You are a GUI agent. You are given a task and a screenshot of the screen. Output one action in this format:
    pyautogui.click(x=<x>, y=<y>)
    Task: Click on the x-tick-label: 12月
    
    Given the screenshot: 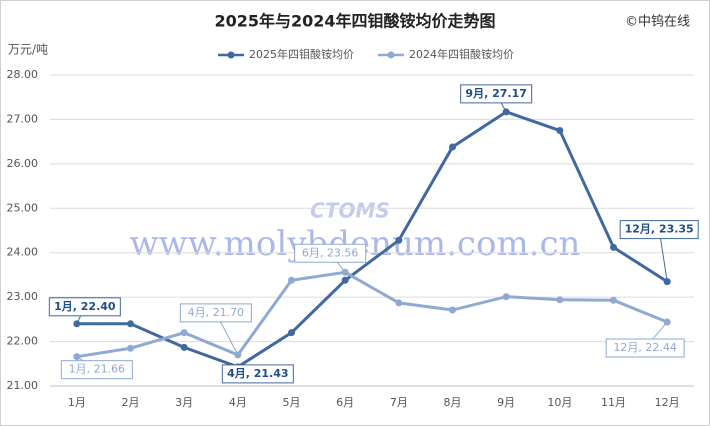 What is the action you would take?
    pyautogui.click(x=667, y=402)
    